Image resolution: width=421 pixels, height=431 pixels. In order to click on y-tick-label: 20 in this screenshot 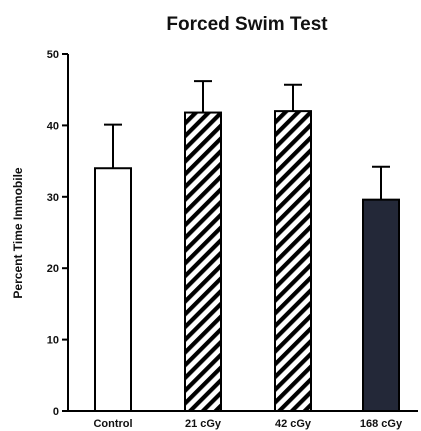, I will do `click(53, 269)`.